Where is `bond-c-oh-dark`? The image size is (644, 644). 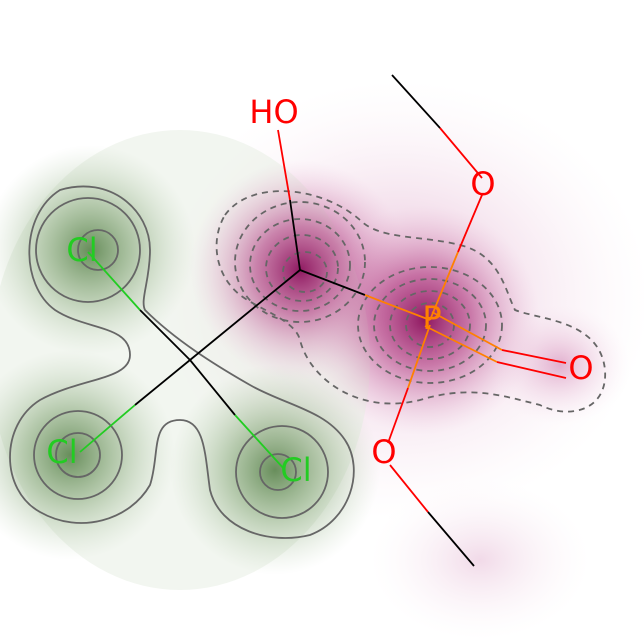
bond-c-oh-dark is located at coordinates (295, 235).